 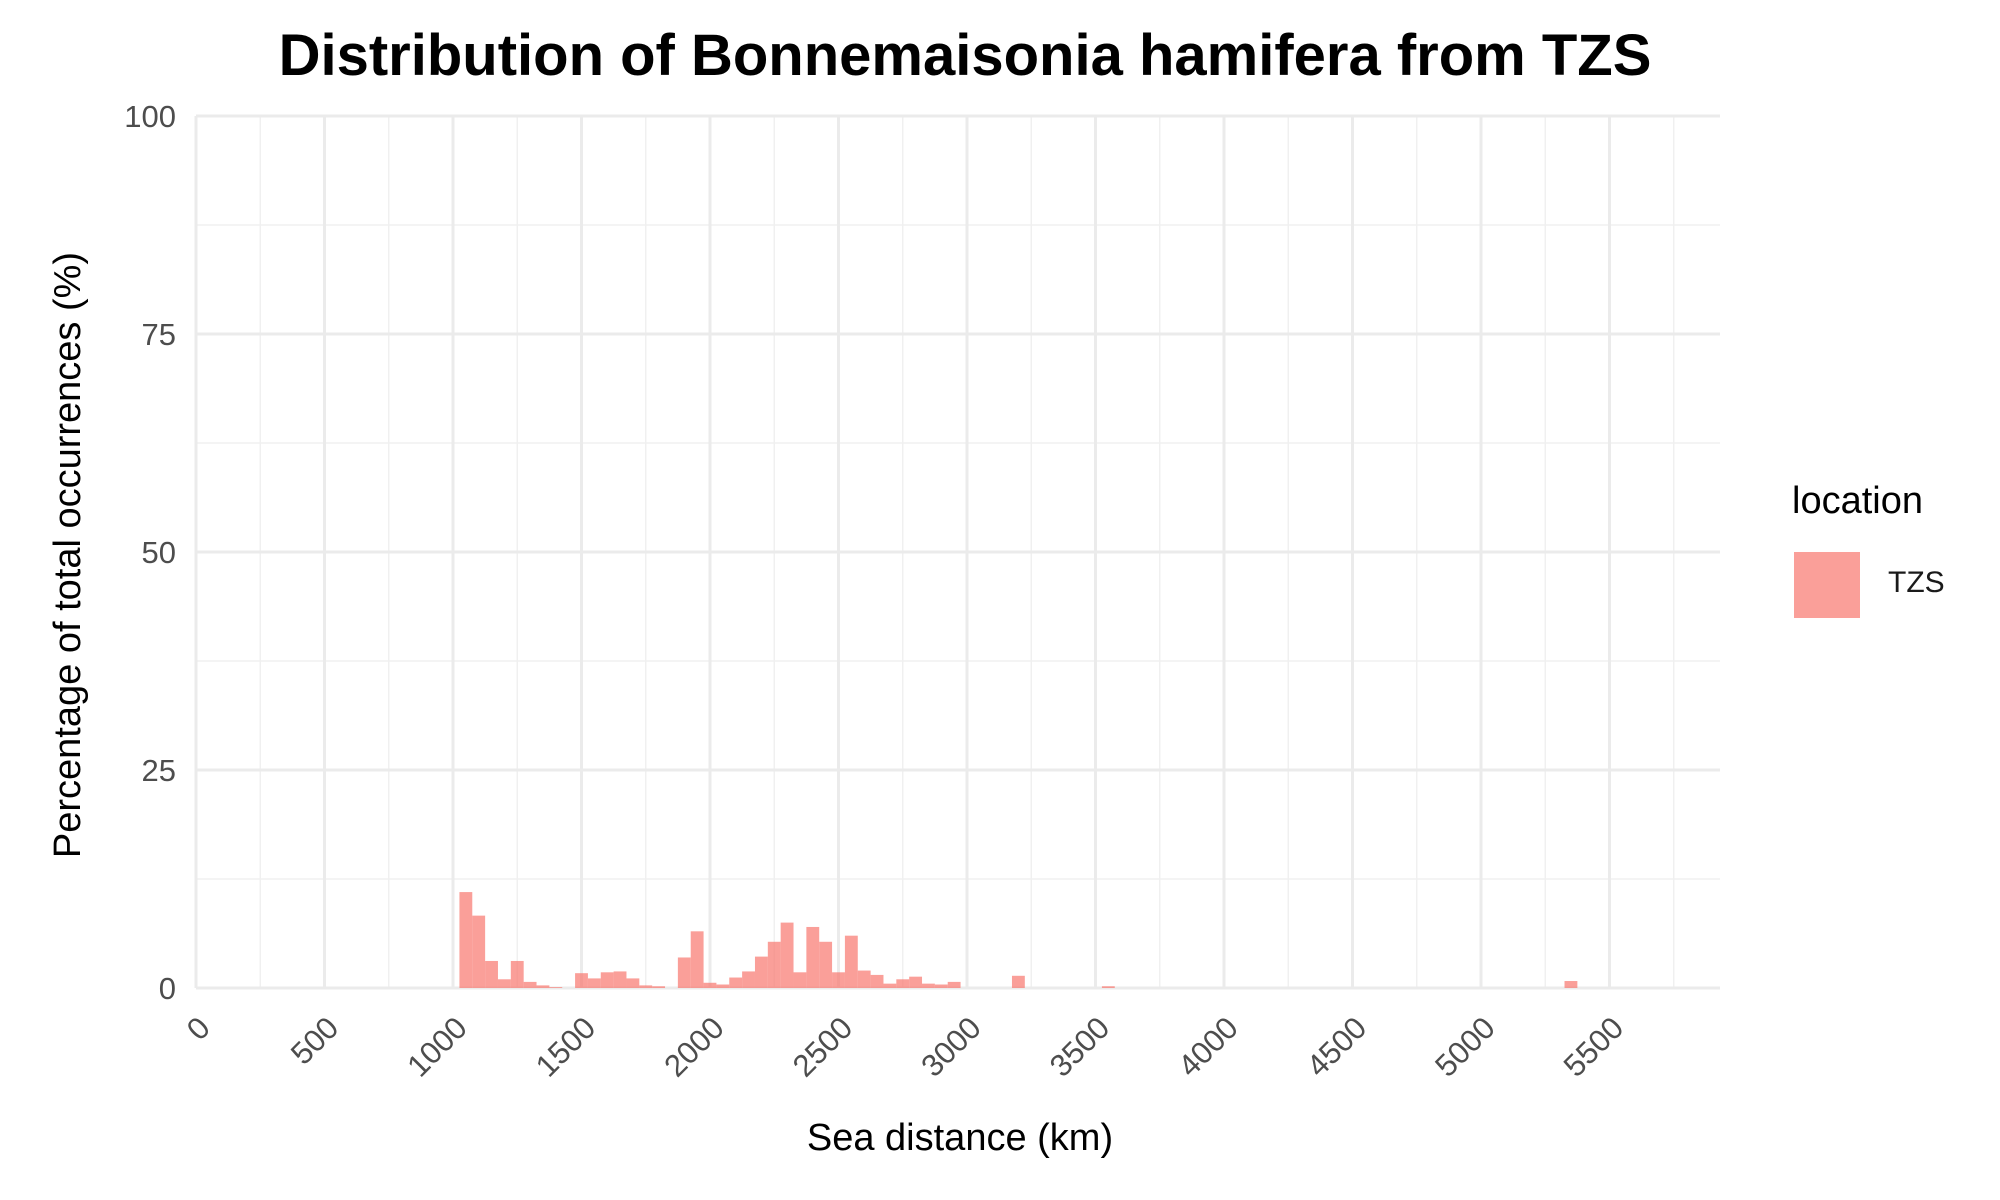 I want to click on y-axis-label: Percentage of total occurrences (%), so click(x=68, y=555).